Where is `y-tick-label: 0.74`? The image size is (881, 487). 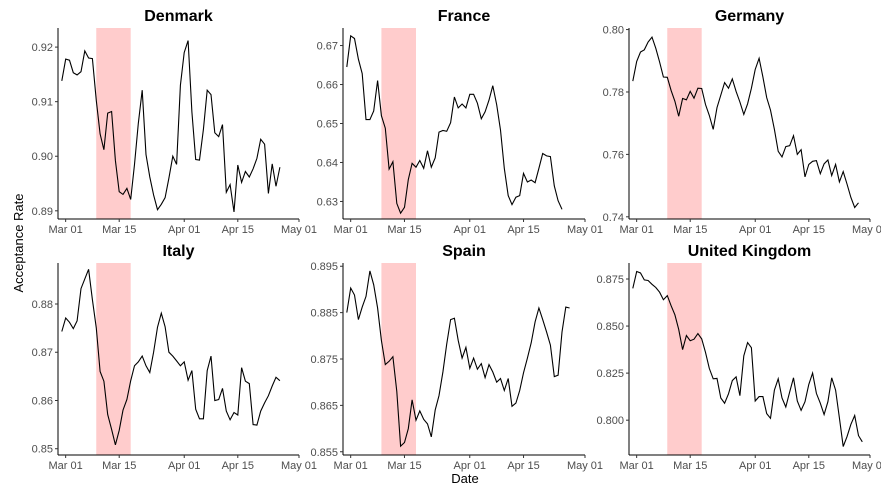
y-tick-label: 0.74 is located at coordinates (613, 218).